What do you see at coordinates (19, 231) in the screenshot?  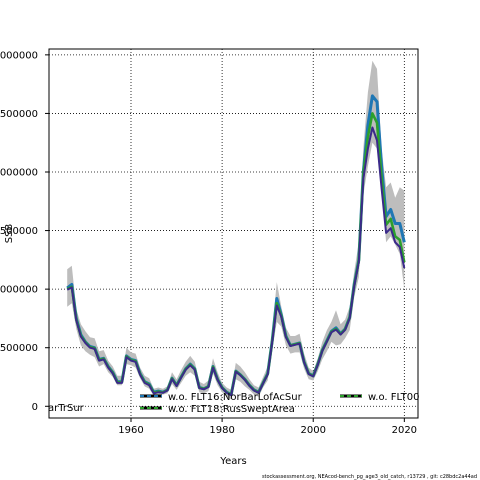 I see `y-tick-label: 1500000` at bounding box center [19, 231].